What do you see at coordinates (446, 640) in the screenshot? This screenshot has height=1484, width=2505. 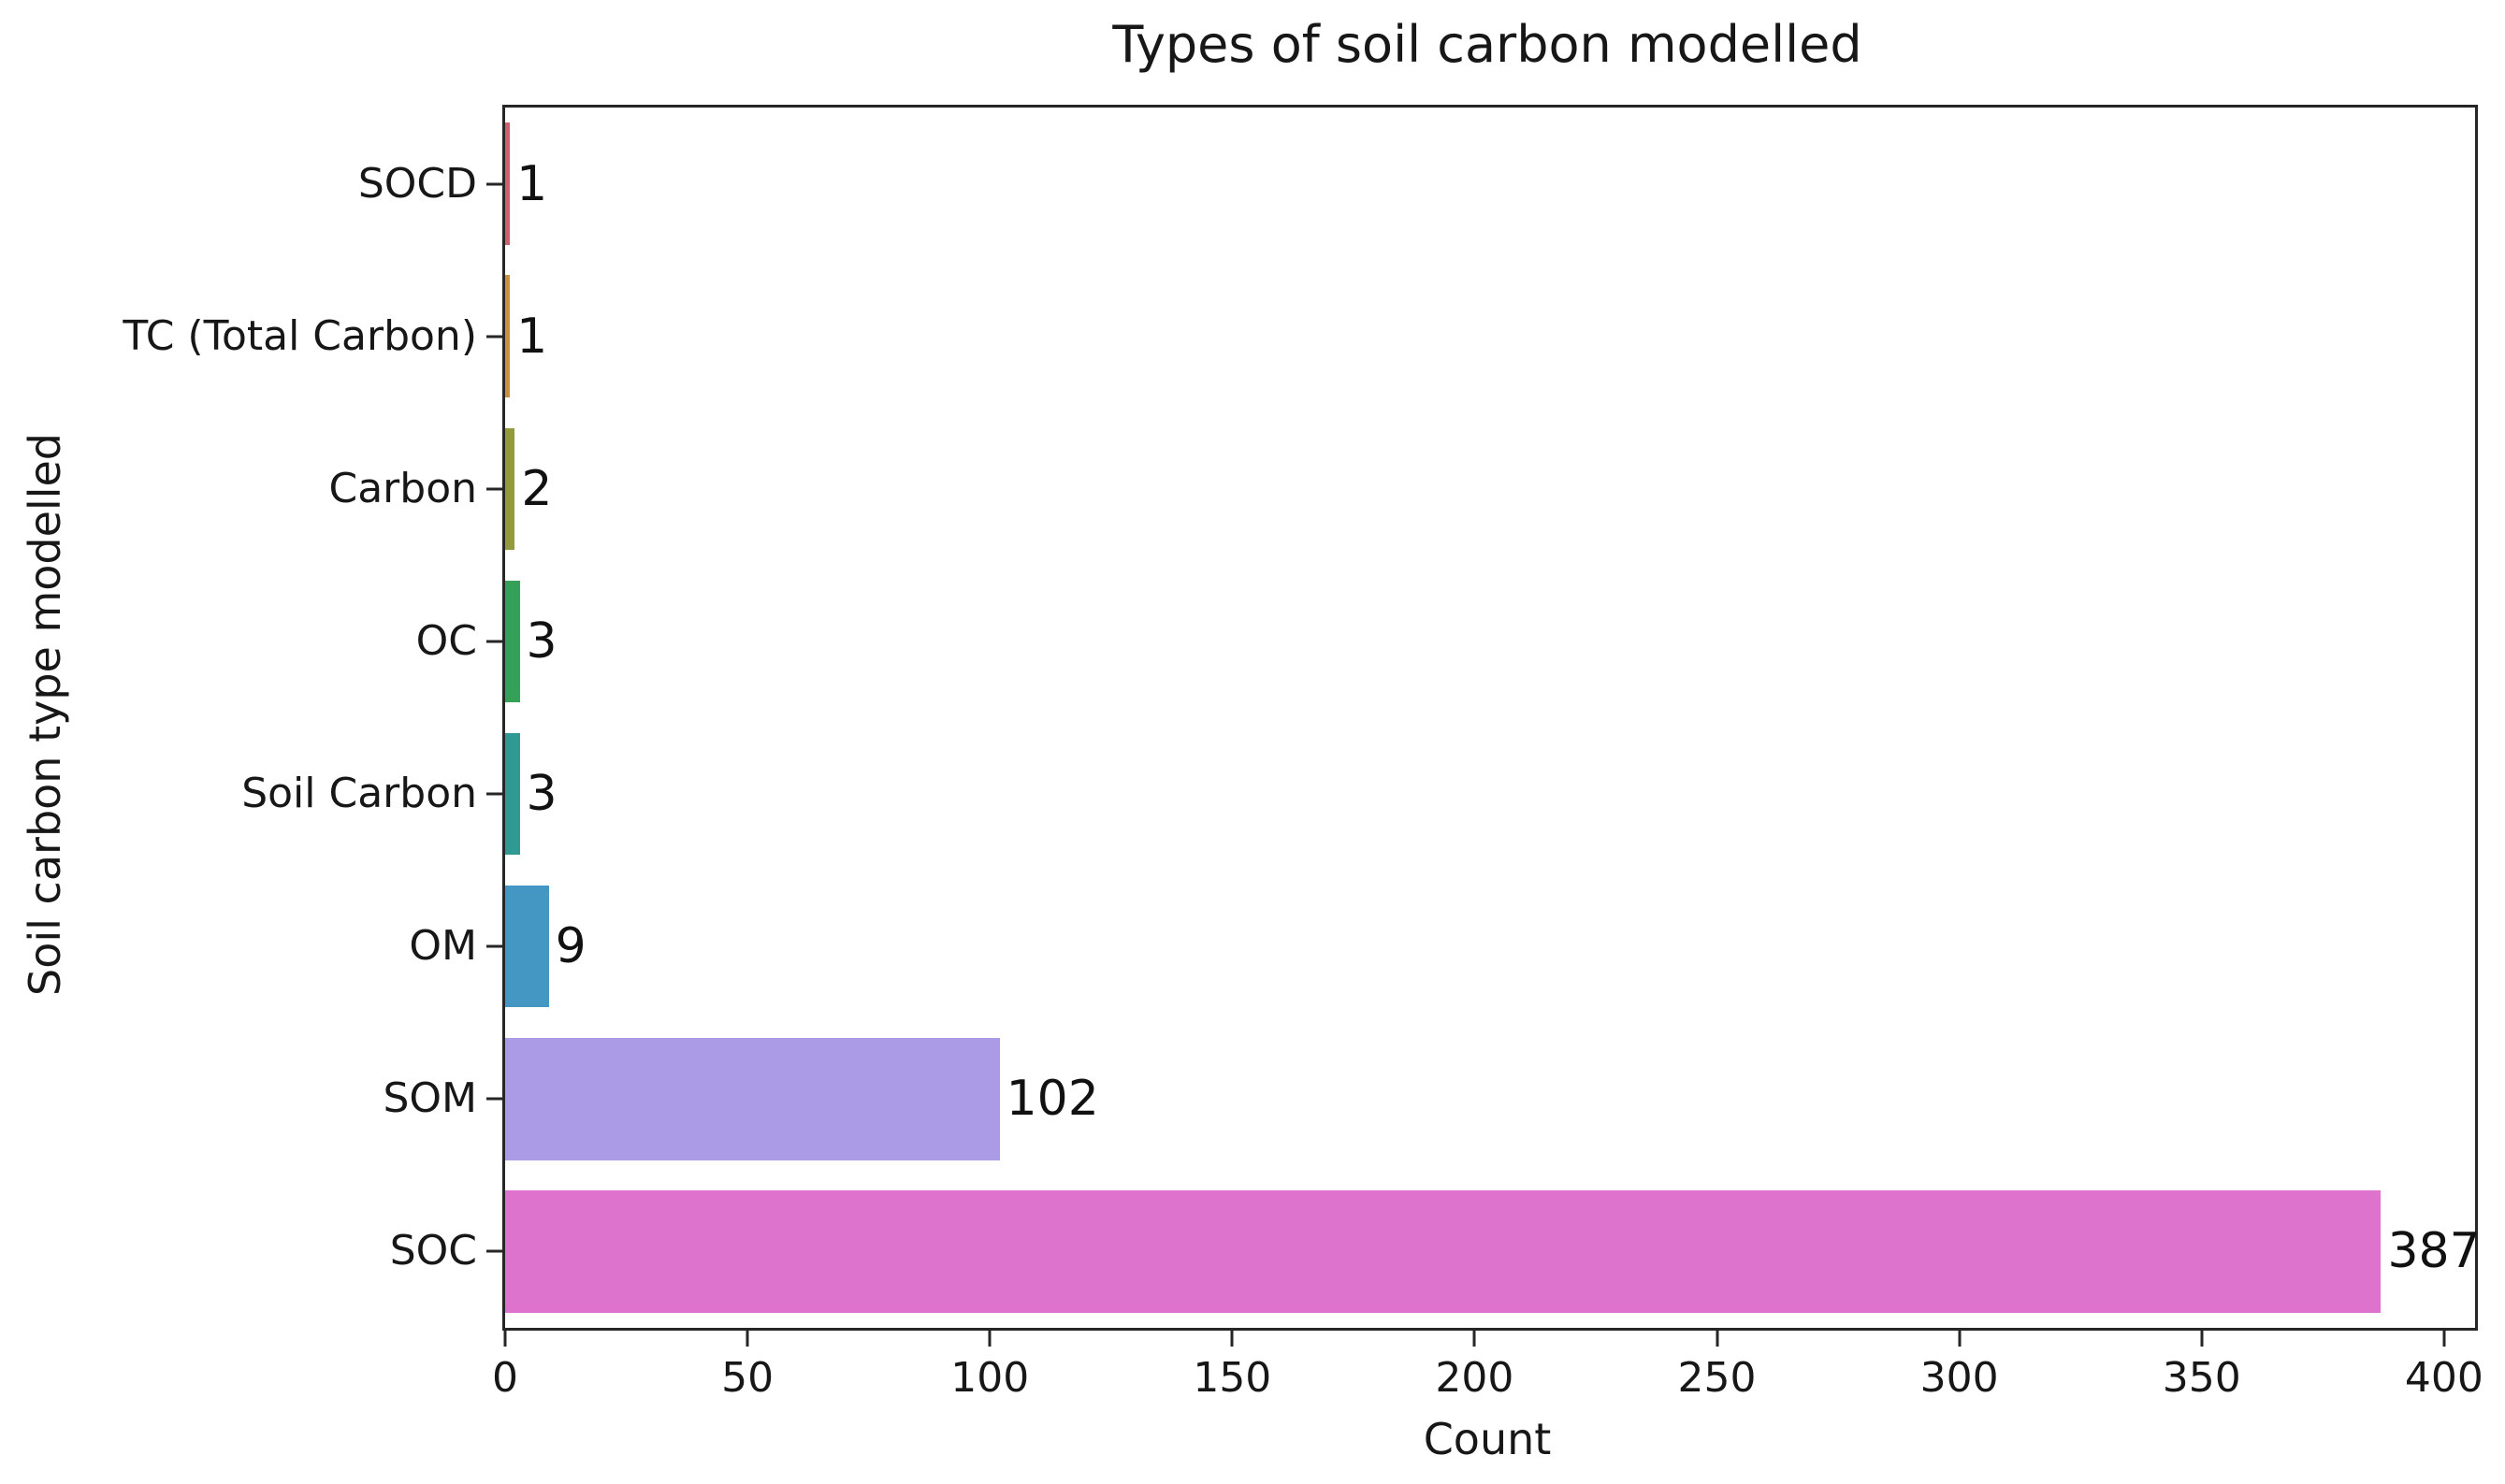 I see `y-tick-label-oc: OC` at bounding box center [446, 640].